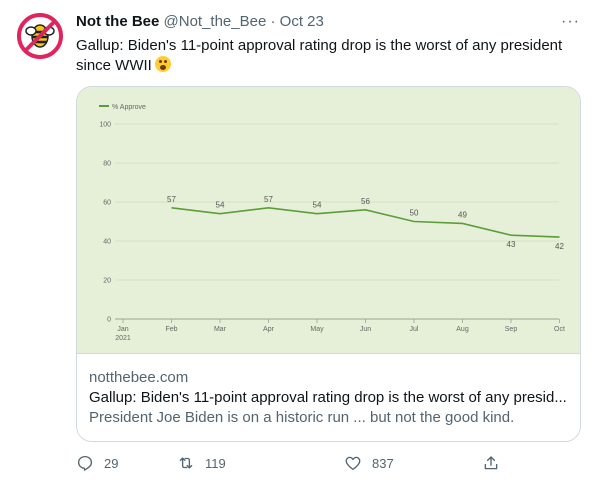  I want to click on tweet-header: Not the Bee @Not_the_Bee · Oct 23, so click(329, 22).